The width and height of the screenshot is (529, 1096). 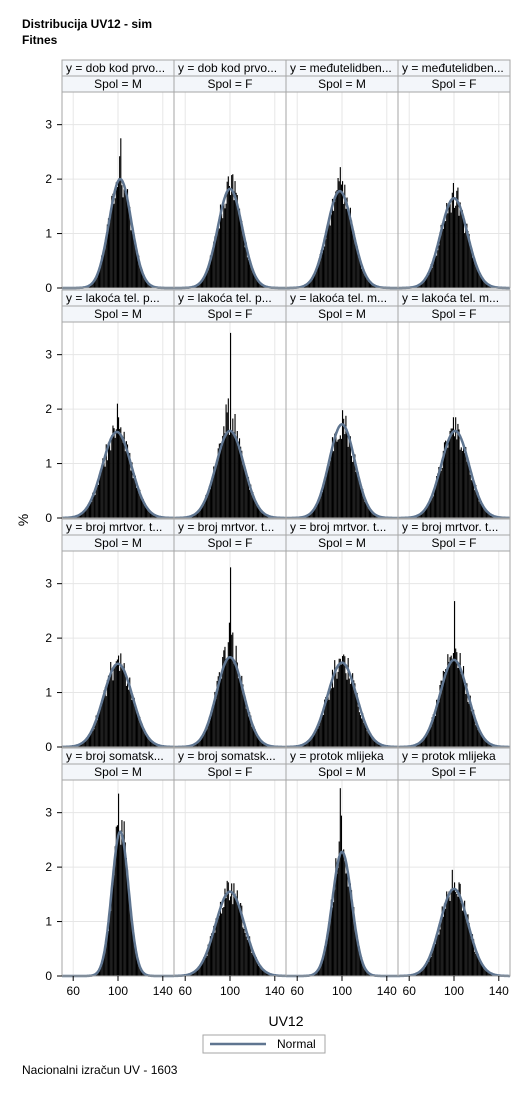 I want to click on y-tick-label: 1, so click(x=48, y=693).